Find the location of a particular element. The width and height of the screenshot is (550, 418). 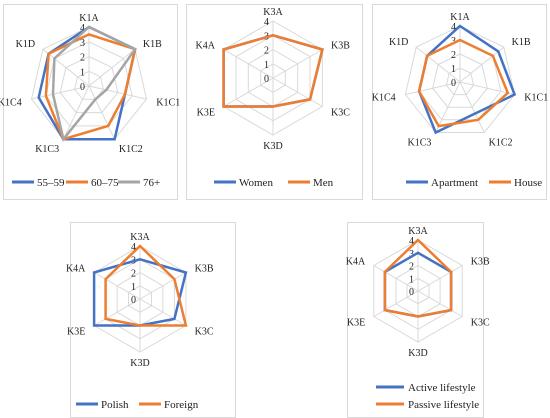

axis-label: K1C2 is located at coordinates (131, 149).